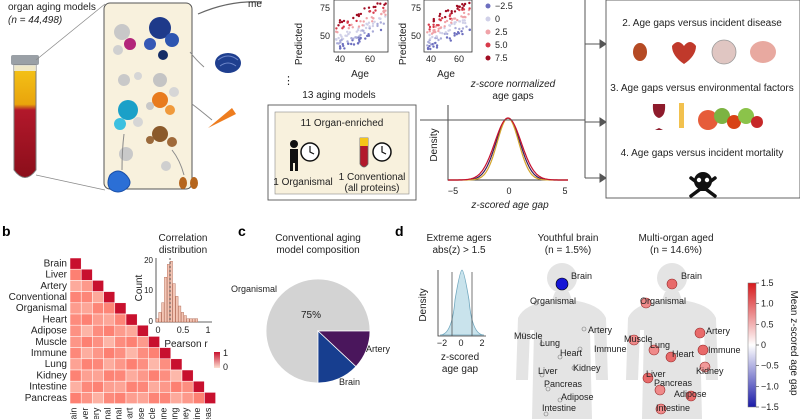 The image size is (800, 419). Describe the element at coordinates (318, 238) in the screenshot. I see `pie-title-1: Conventional aging` at that location.